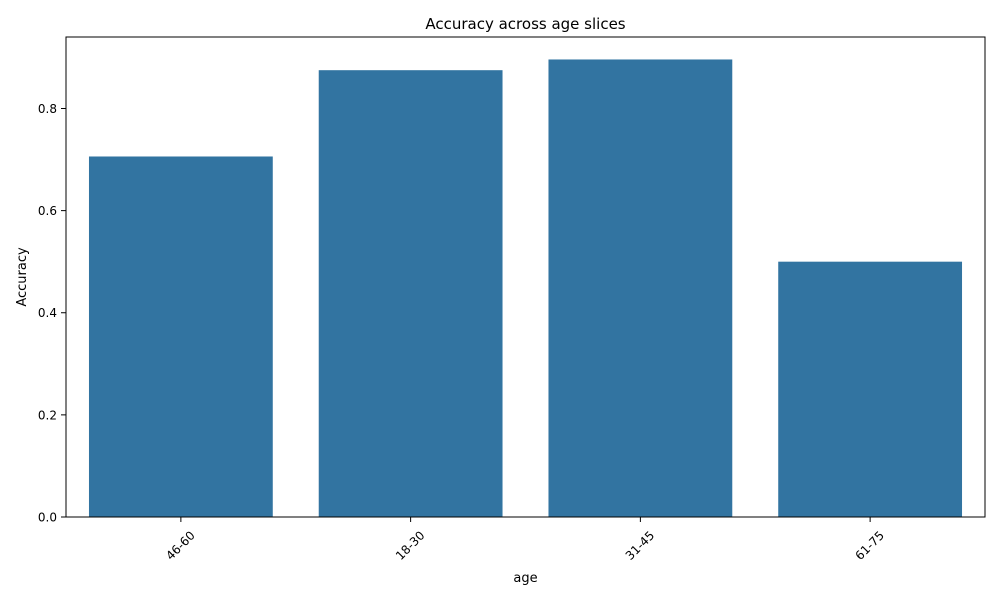 The width and height of the screenshot is (1000, 600). Describe the element at coordinates (180, 545) in the screenshot. I see `x-tick-label: 46-60` at that location.